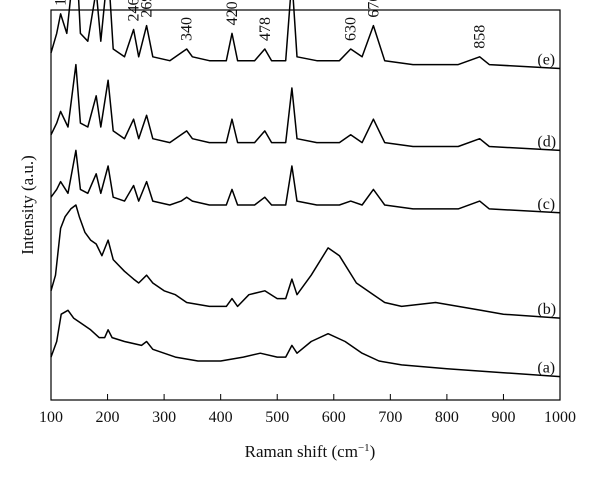 Image resolution: width=600 pixels, height=487 pixels. What do you see at coordinates (373, 9) in the screenshot?
I see `peak-label: 670` at bounding box center [373, 9].